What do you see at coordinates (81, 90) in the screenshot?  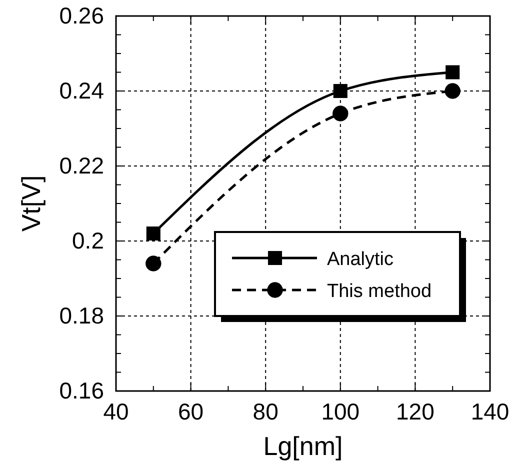 I see `y-tick-label: 0.24` at bounding box center [81, 90].